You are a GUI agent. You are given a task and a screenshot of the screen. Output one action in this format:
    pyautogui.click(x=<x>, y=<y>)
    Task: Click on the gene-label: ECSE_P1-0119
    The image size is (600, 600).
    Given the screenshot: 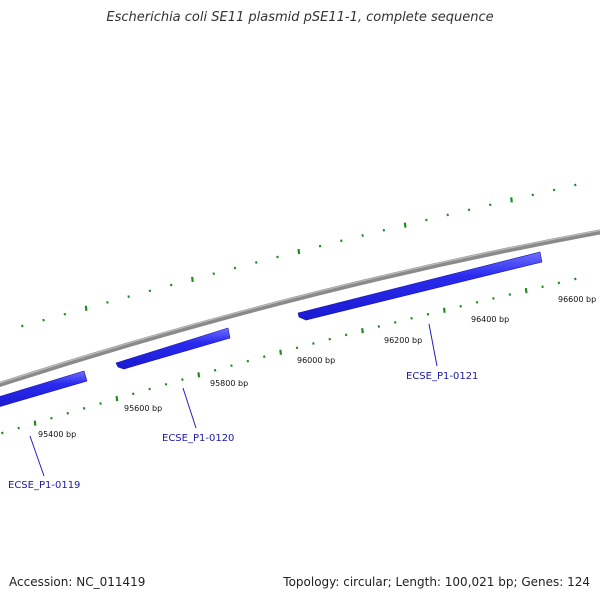 What is the action you would take?
    pyautogui.click(x=44, y=485)
    